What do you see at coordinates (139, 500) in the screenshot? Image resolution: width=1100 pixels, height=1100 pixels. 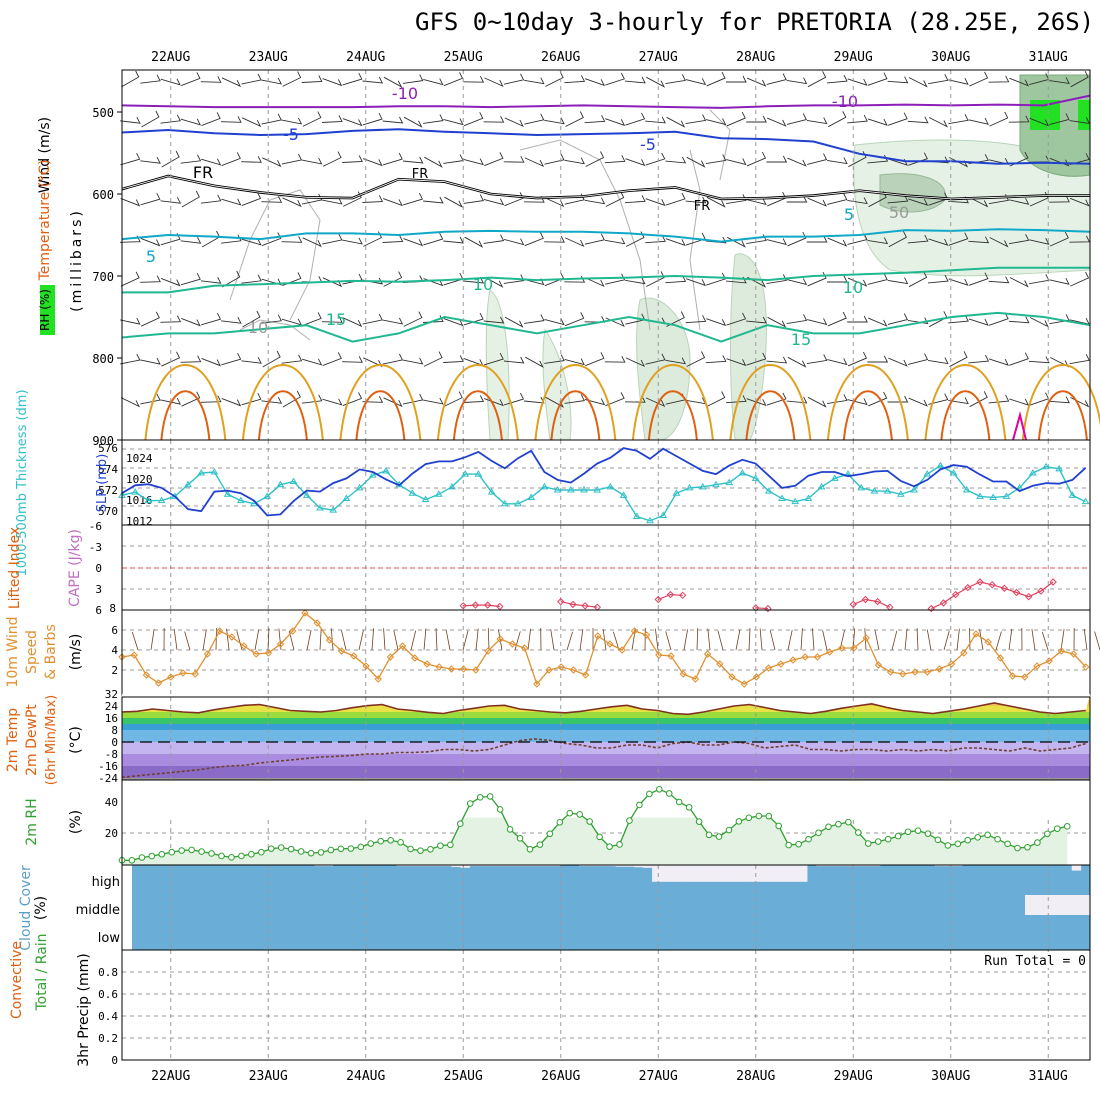 I see `y-tick-label: 1016` at bounding box center [139, 500].